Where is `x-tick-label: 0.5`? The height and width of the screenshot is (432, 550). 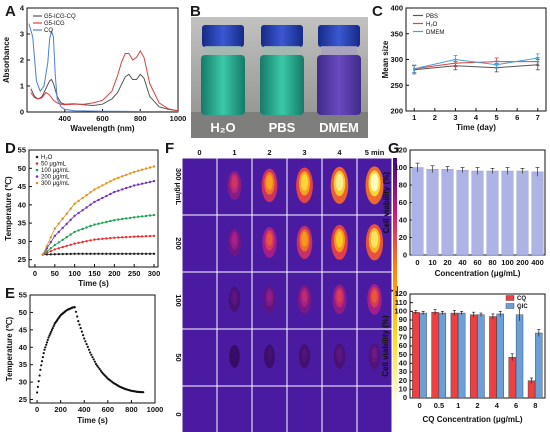
x-tick-label: 0.5 is located at coordinates (439, 405).